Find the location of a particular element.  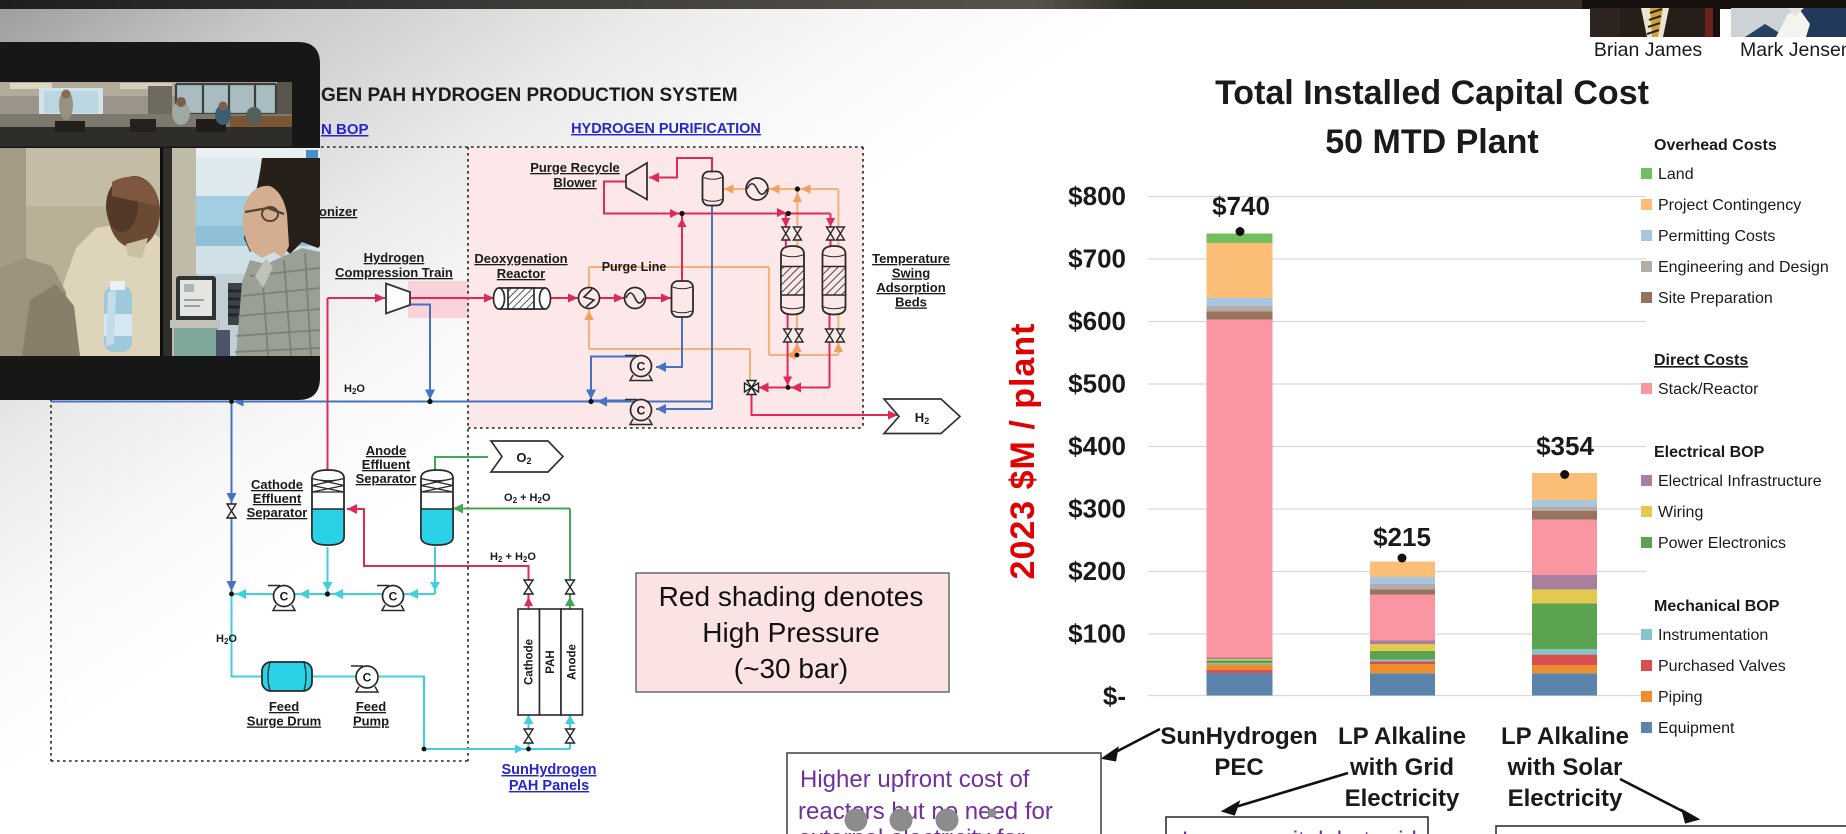

svg-text: Purge Recycle is located at coordinates (575, 167).